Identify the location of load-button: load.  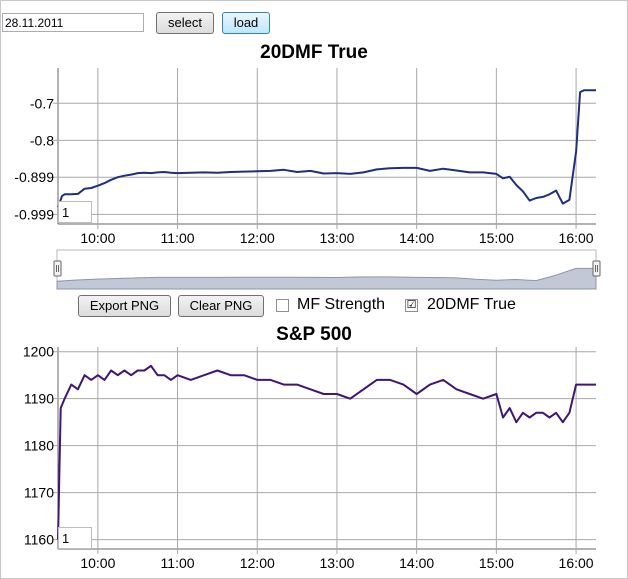
(246, 23).